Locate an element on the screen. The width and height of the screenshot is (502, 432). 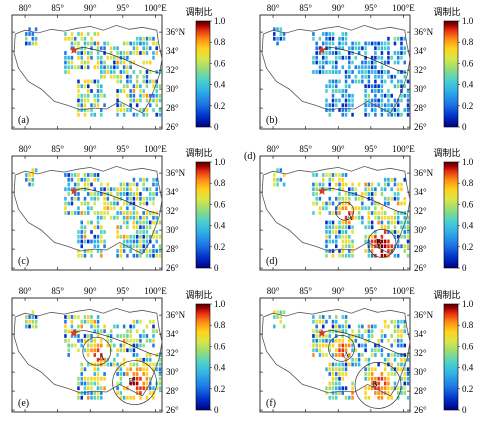
panel-label: (f) is located at coordinates (271, 403).